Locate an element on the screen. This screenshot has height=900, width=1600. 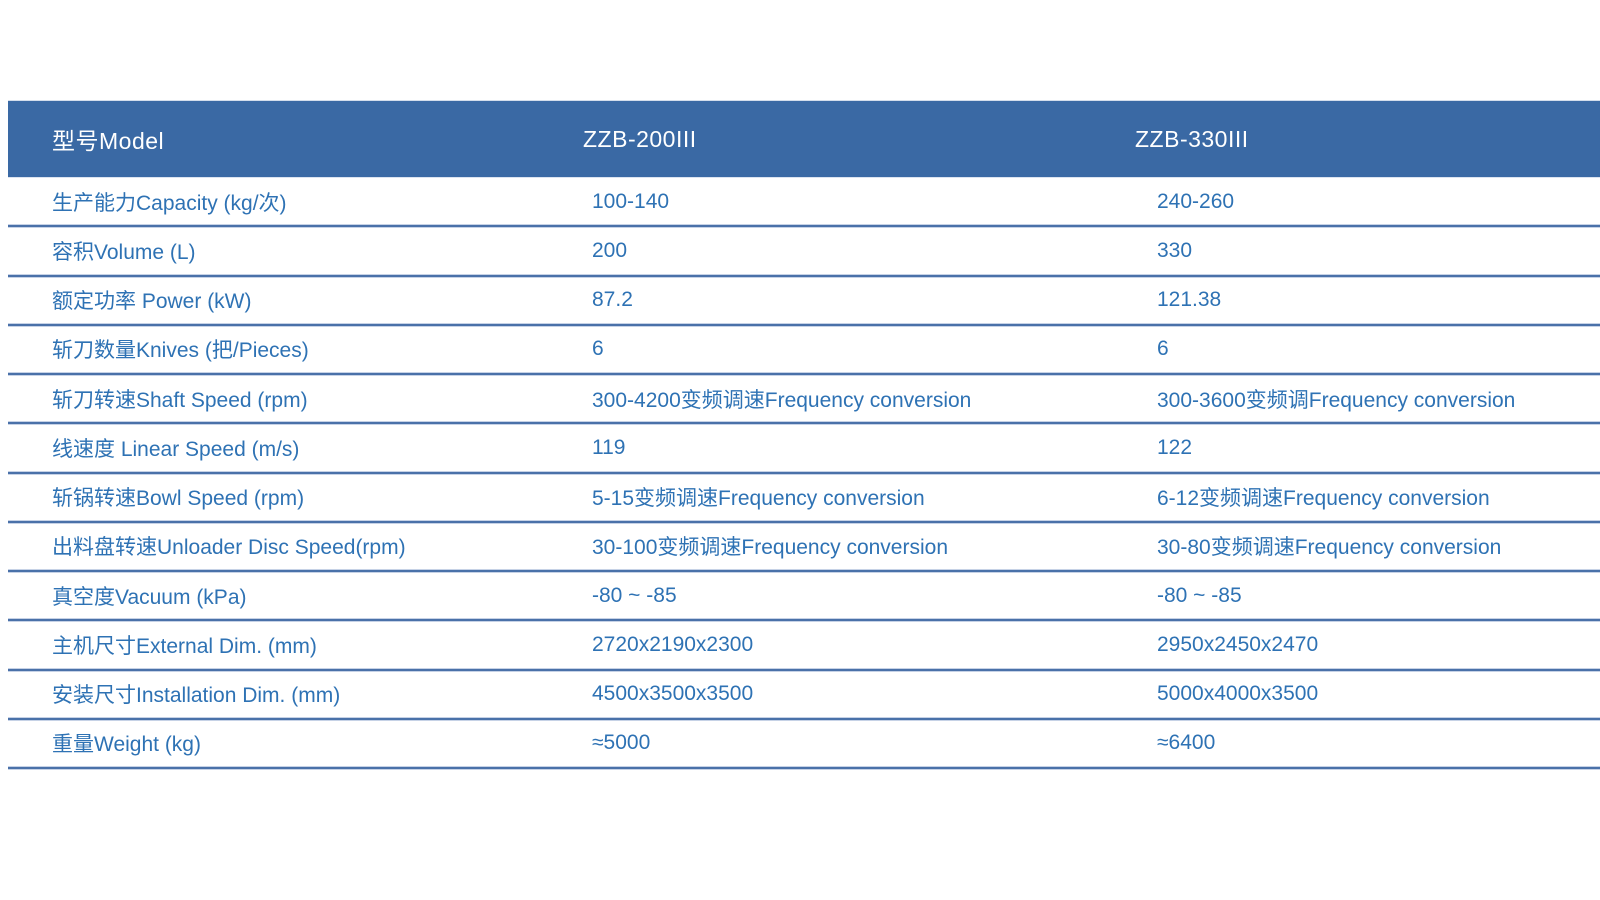
spec-row: 额定功率 Power (kW) 87.2 121.38 is located at coordinates (804, 302).